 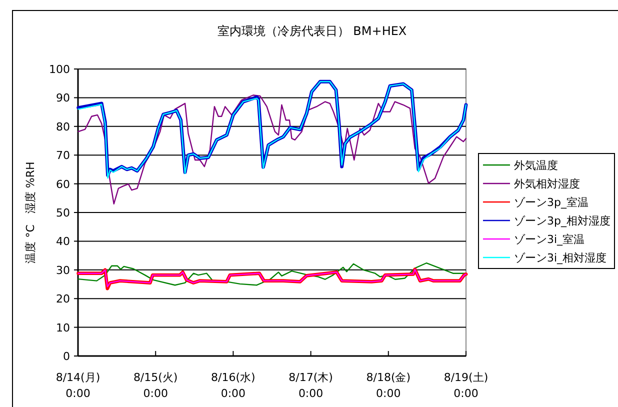 What do you see at coordinates (63, 184) in the screenshot?
I see `y-tick-label: 60` at bounding box center [63, 184].